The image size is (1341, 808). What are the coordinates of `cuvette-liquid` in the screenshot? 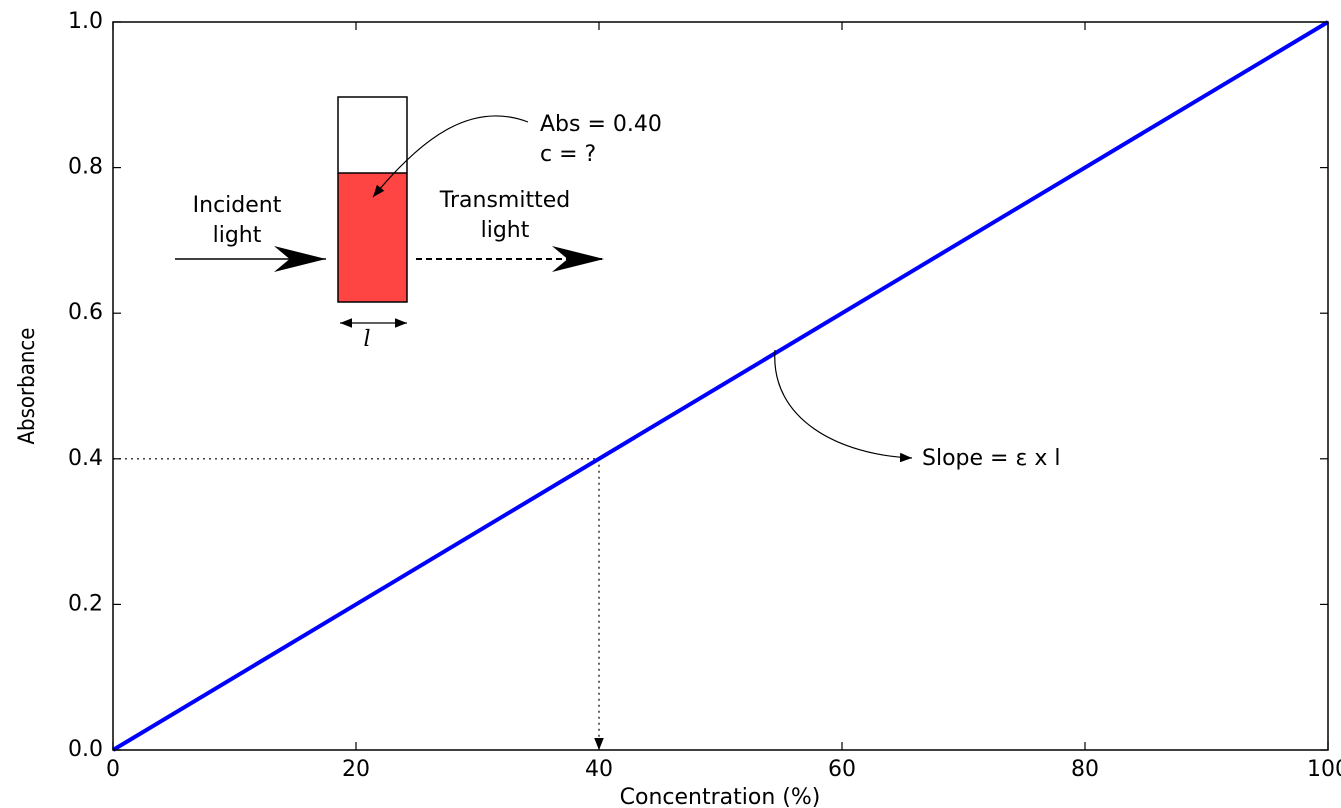 It's located at (372, 237).